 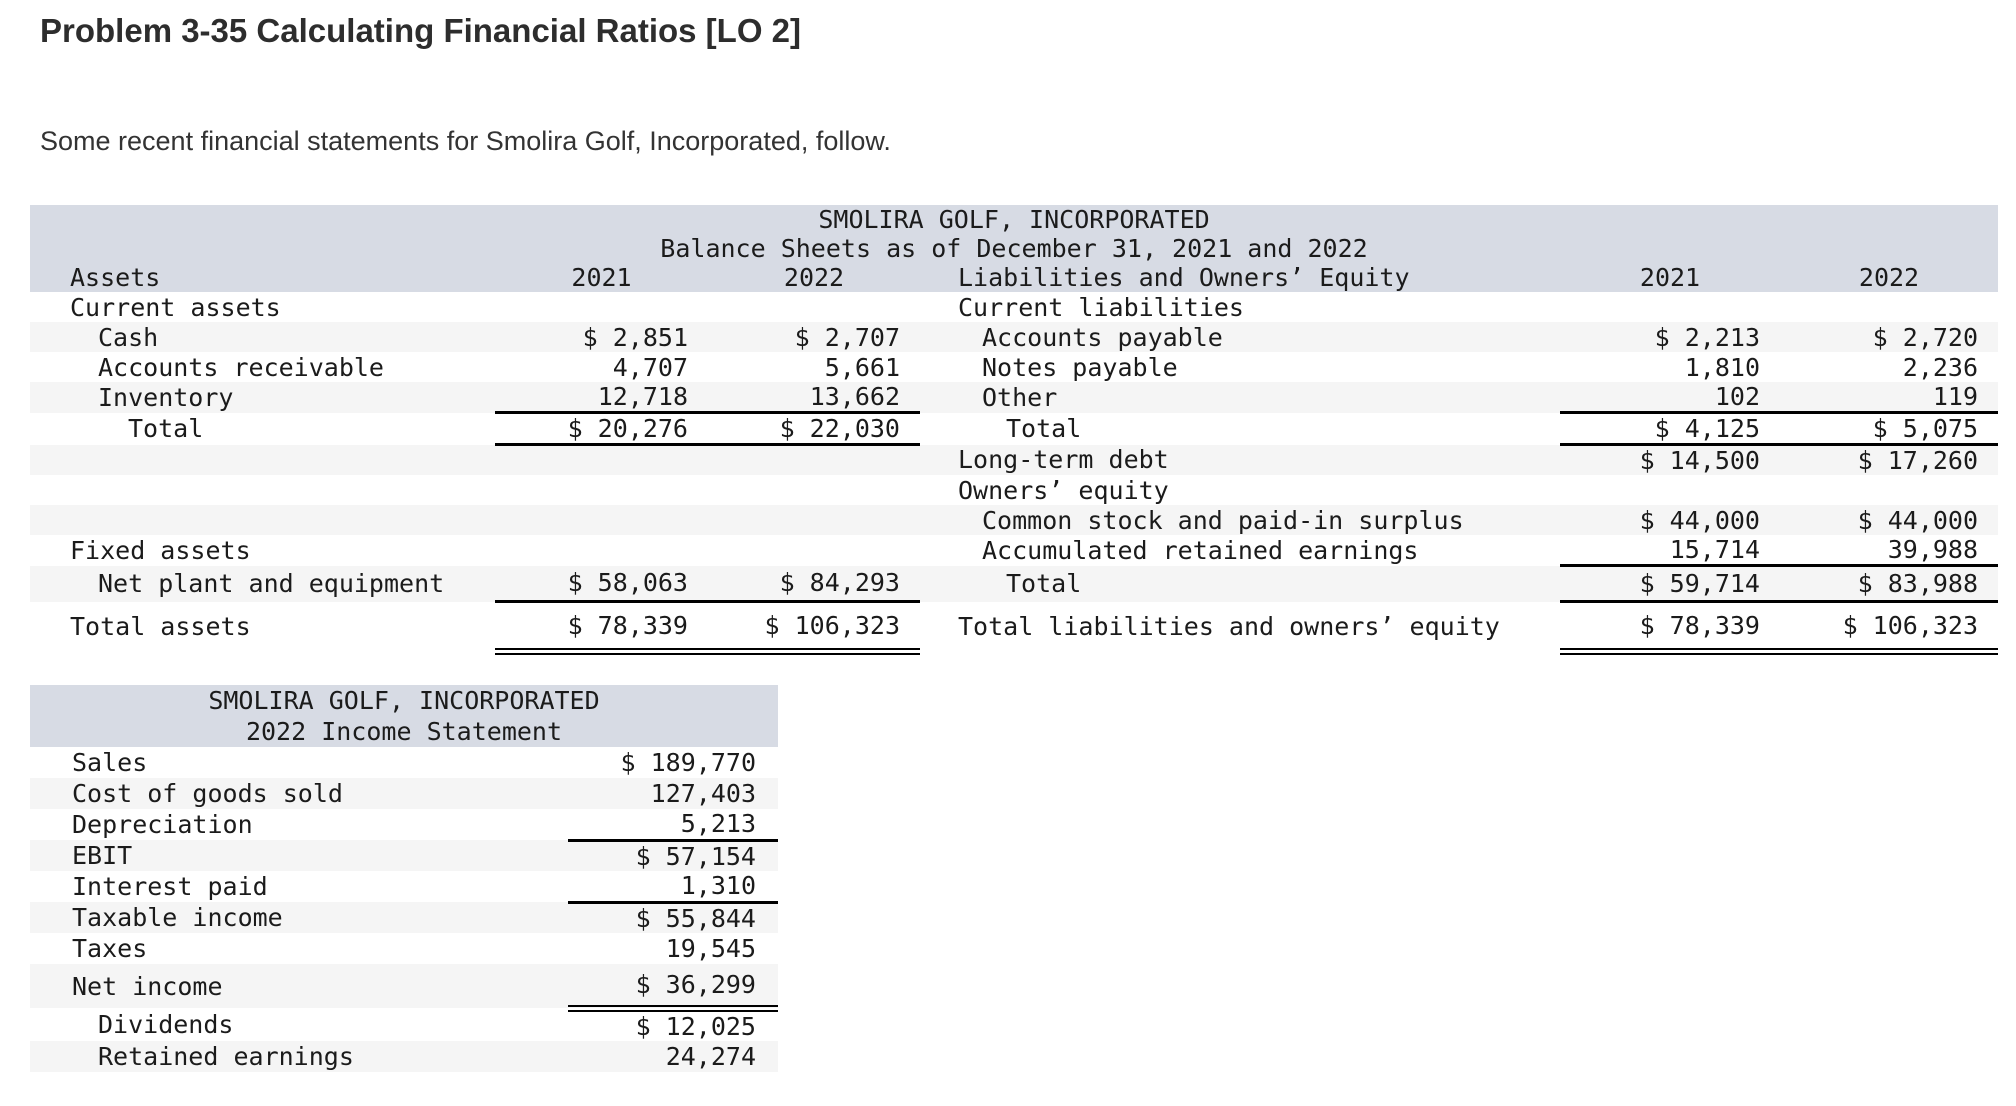 I want to click on value-2022: $ 2,720, so click(x=1925, y=337).